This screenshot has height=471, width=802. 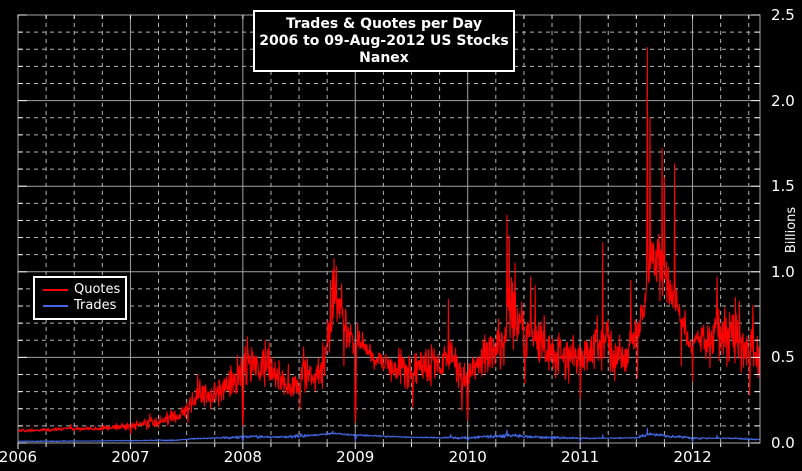 What do you see at coordinates (791, 230) in the screenshot?
I see `y-axis-title: Billions` at bounding box center [791, 230].